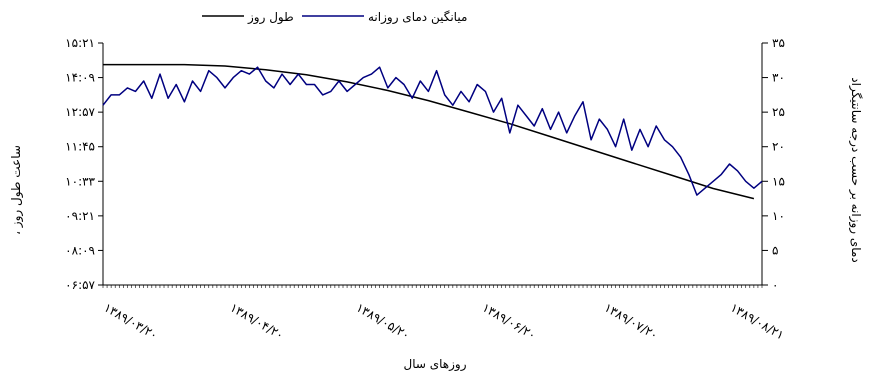 Image resolution: width=869 pixels, height=371 pixels. What do you see at coordinates (509, 321) in the screenshot?
I see `x-axis-tick-label: ۱۳۸۹/۰۶/۲۰` at bounding box center [509, 321].